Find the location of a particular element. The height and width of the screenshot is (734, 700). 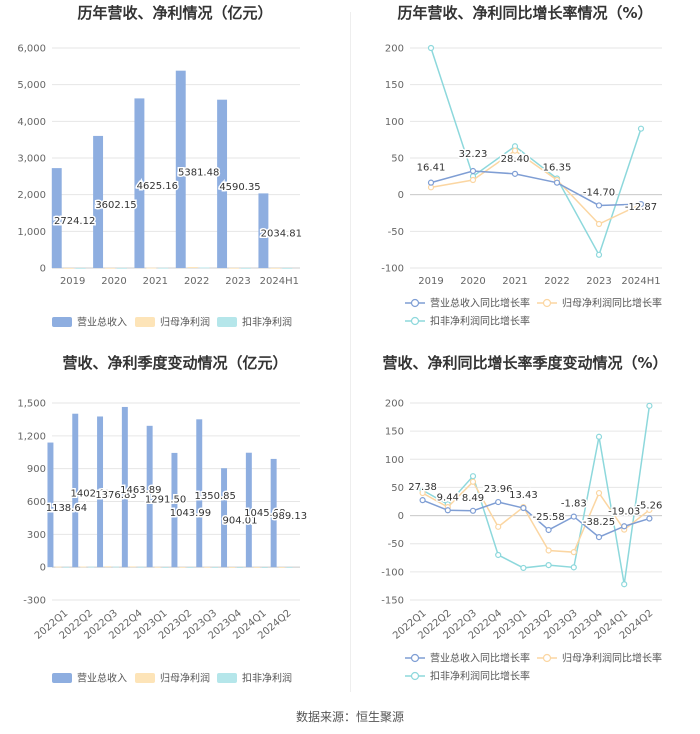

y-tick-label: 1,500 is located at coordinates (31, 404).